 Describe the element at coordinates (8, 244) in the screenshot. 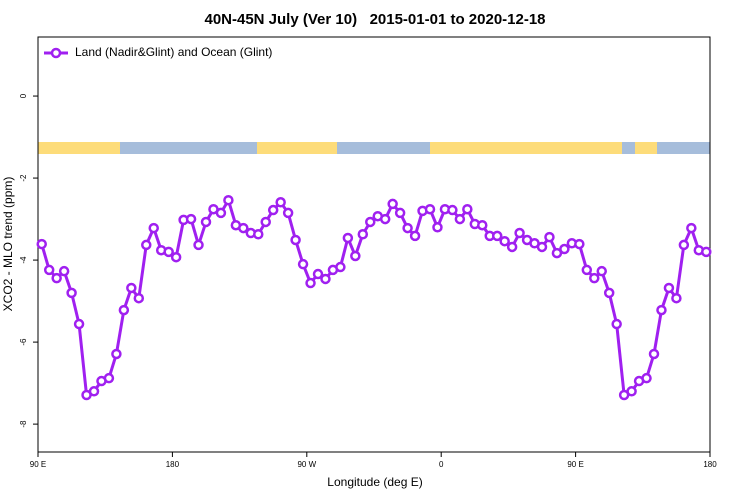

I see `y-axis-label: XCO2 - MLO trend (ppm)` at that location.